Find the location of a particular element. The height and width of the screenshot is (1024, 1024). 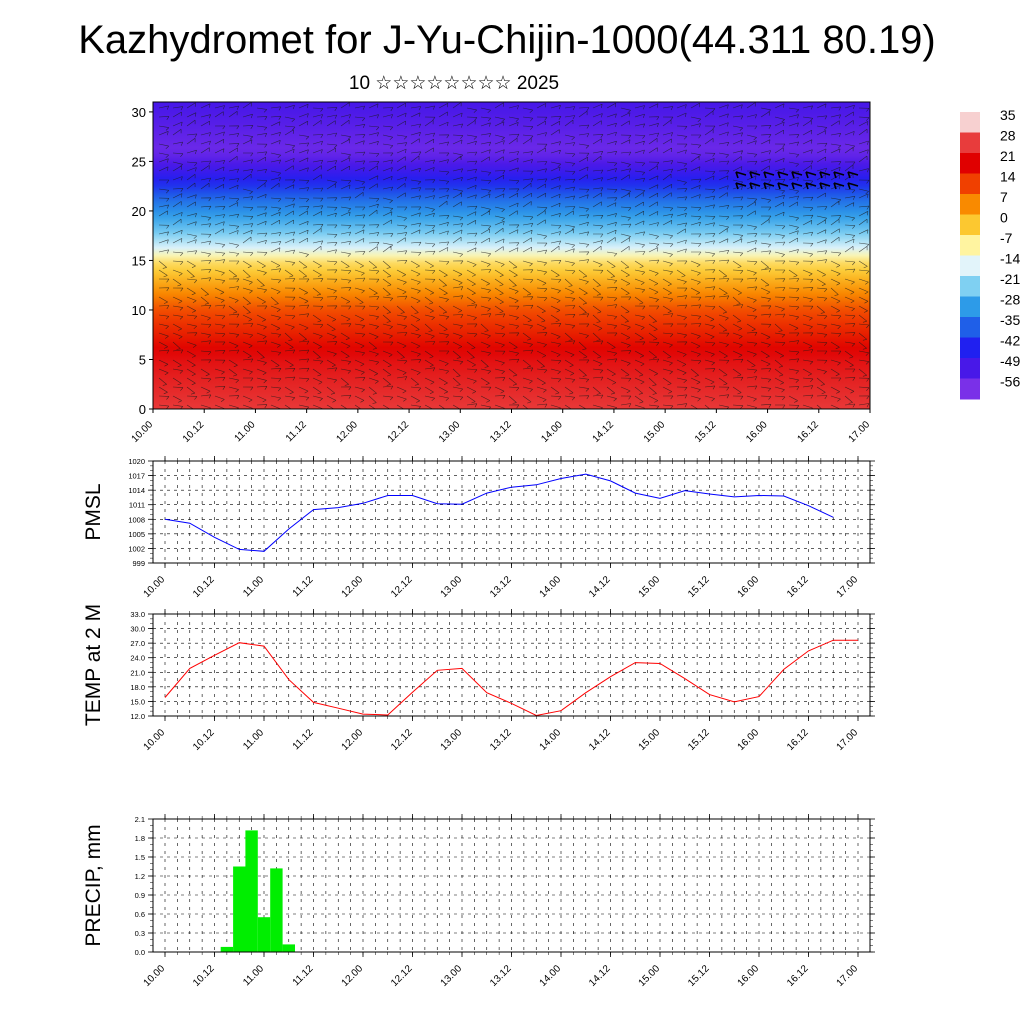

pmsl-x-tick-label: 12.12 is located at coordinates (402, 587).